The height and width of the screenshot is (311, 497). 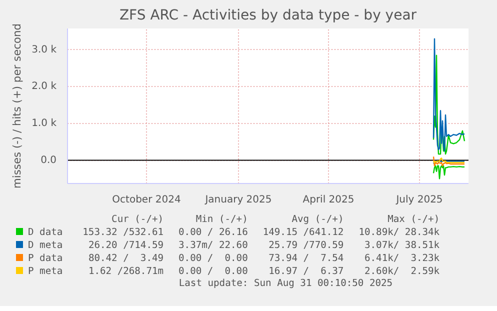 I want to click on text: 10.89k/ 28.34k, so click(x=399, y=232).